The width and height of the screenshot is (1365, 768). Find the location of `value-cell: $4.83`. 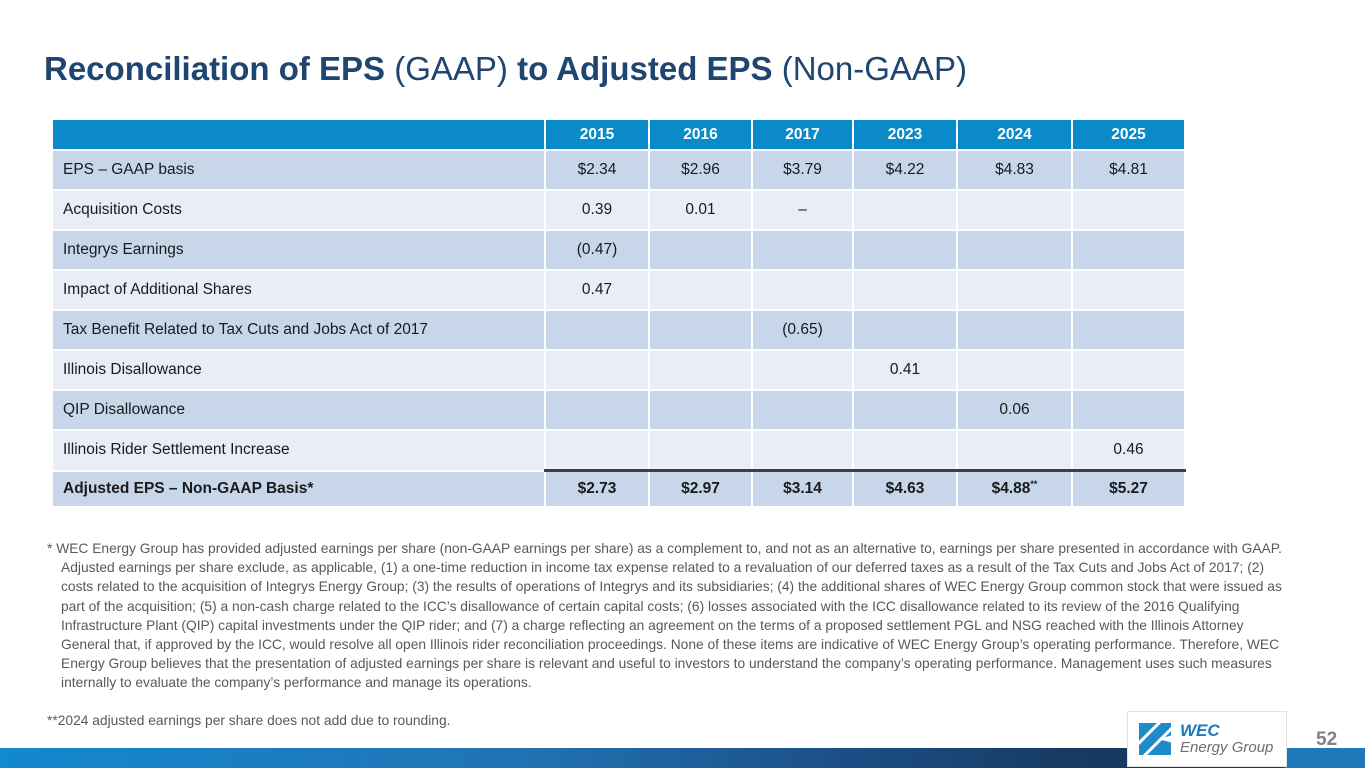

value-cell: $4.83 is located at coordinates (1014, 170).